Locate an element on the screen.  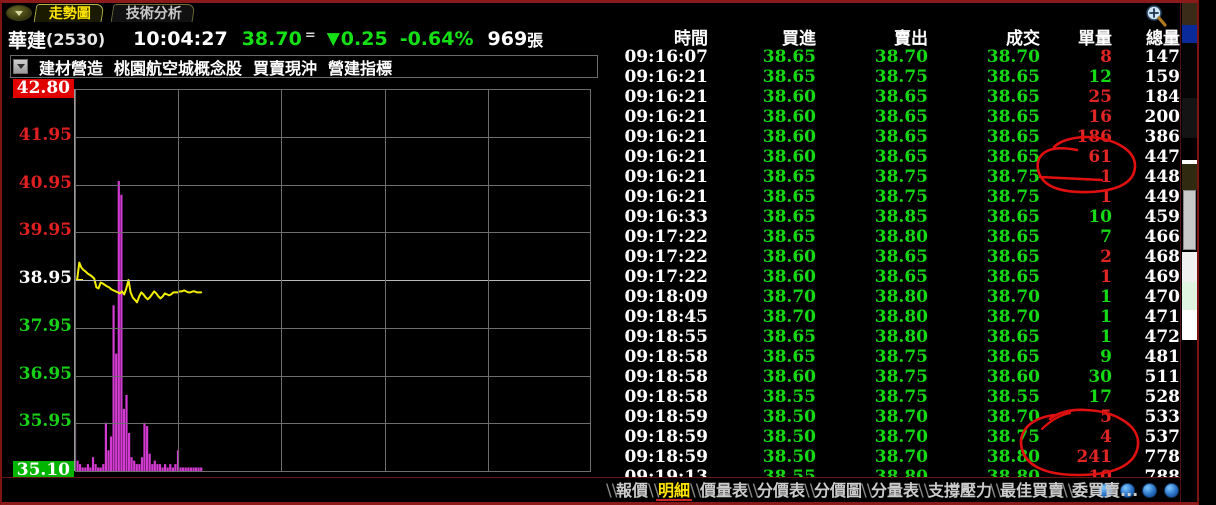
cell-total: 200 is located at coordinates (1162, 117).